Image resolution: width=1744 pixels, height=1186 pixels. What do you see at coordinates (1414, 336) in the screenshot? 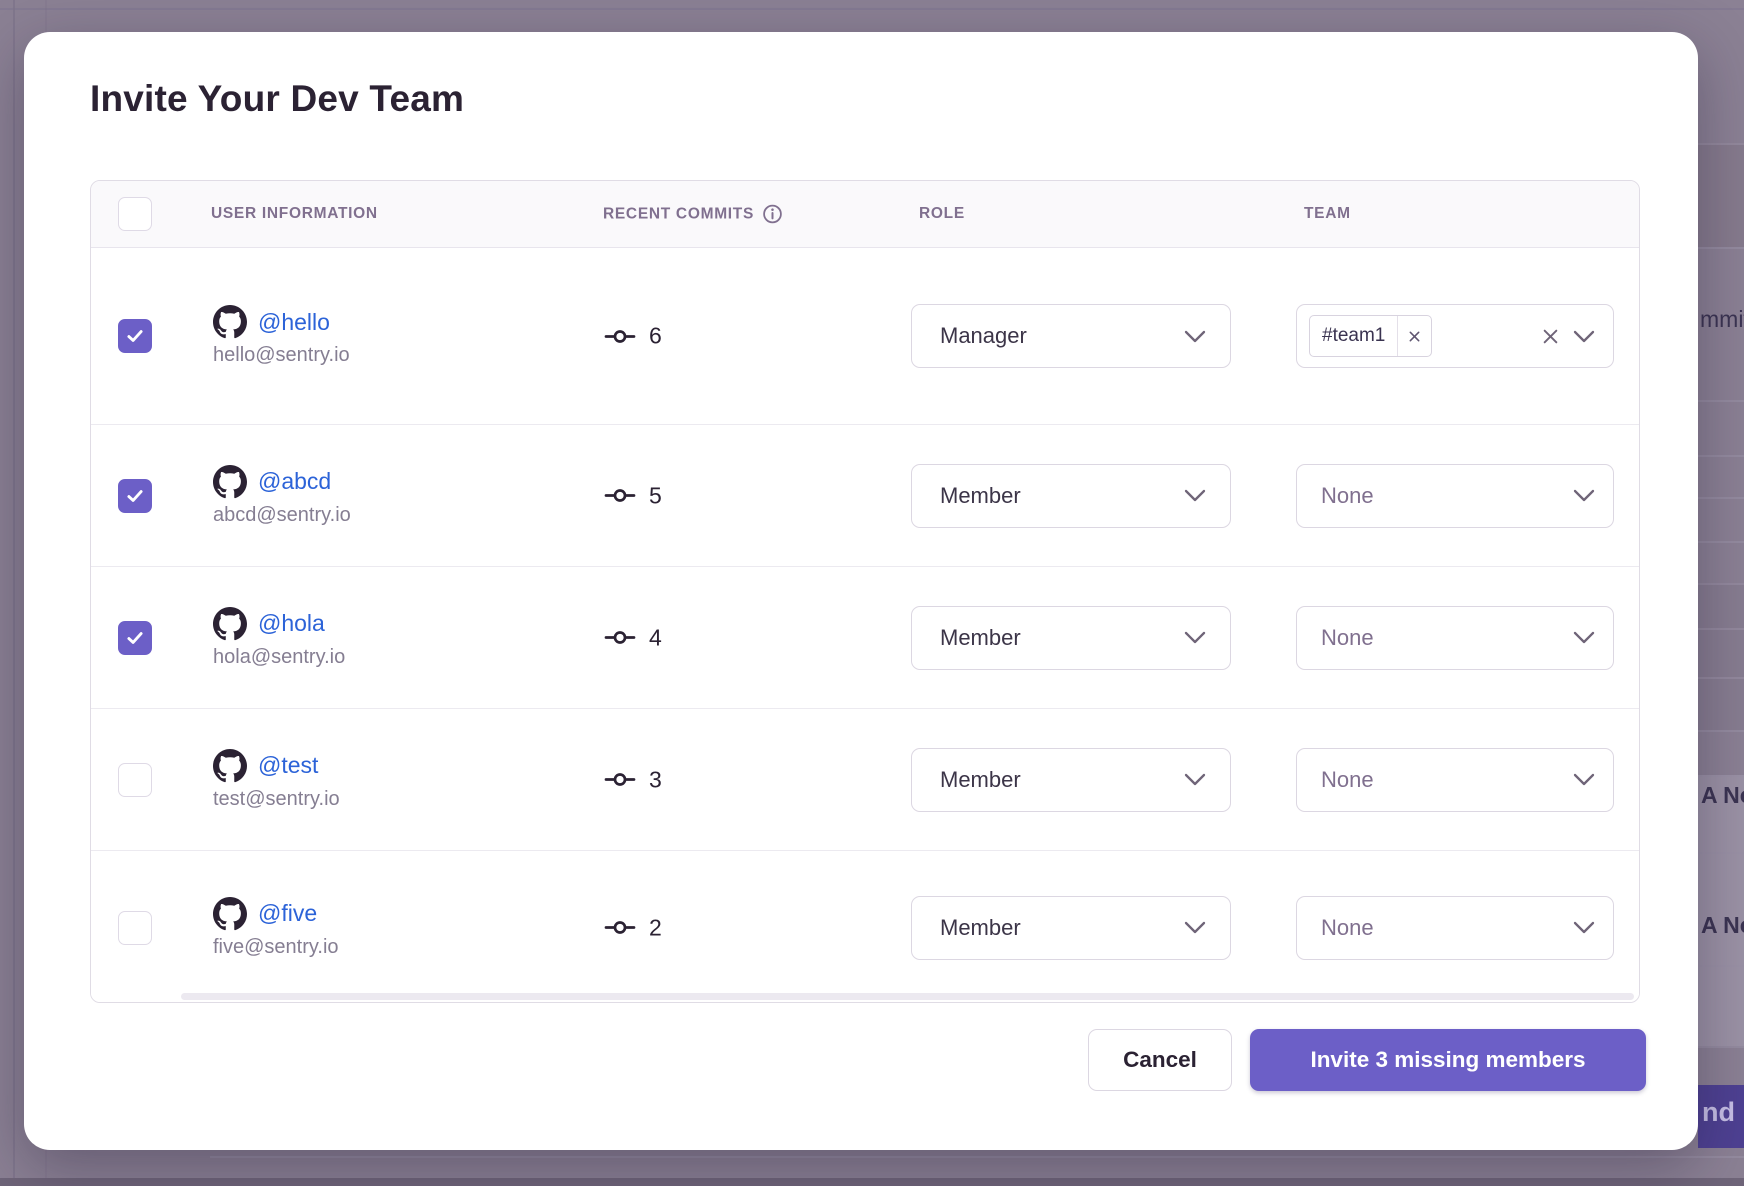
I see `remove-team-chip-button` at bounding box center [1414, 336].